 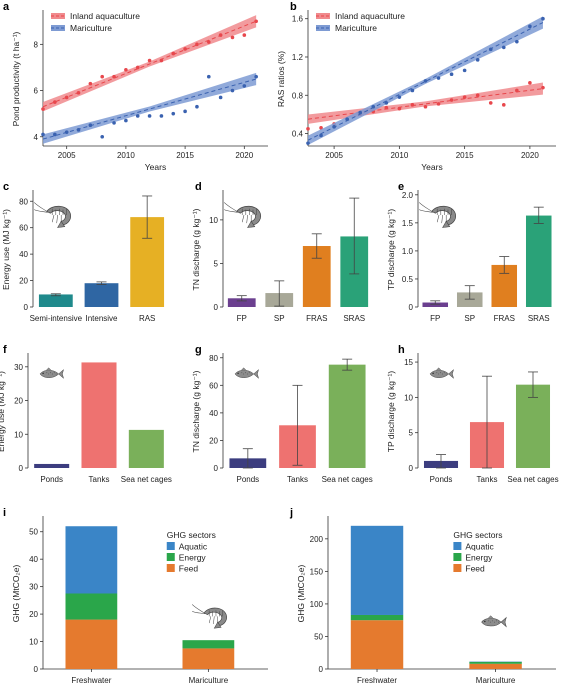 I want to click on y-tick-label: 8, so click(x=36, y=44).